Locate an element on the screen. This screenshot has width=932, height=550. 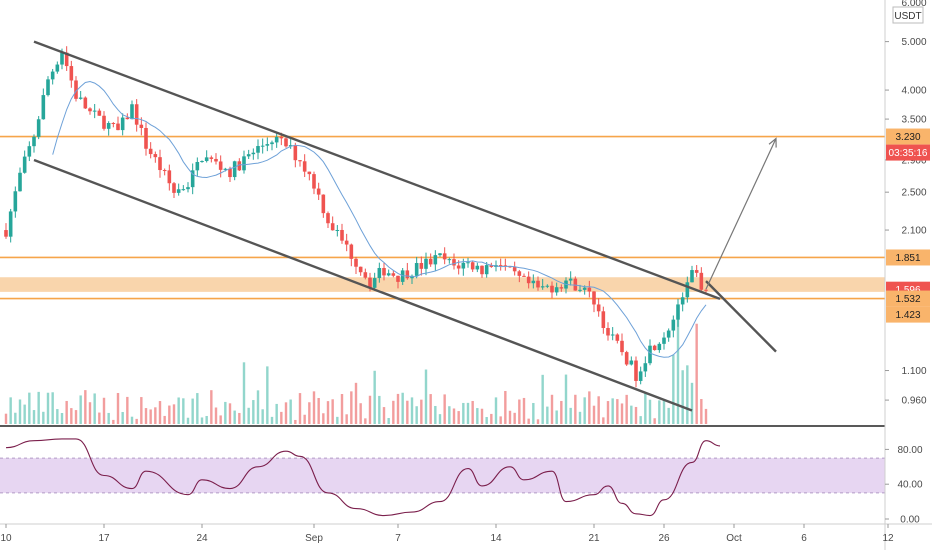
unit-label-box is located at coordinates (908, 15).